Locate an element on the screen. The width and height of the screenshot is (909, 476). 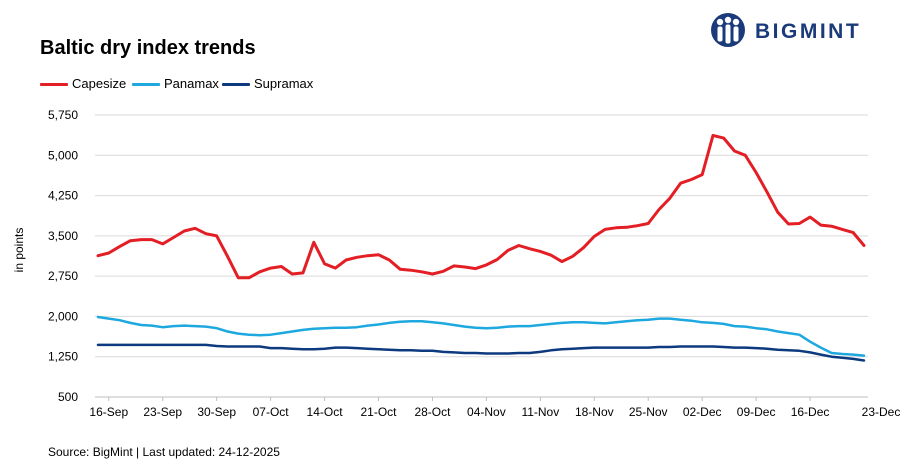
y-tick-label: 3,500 is located at coordinates (63, 236).